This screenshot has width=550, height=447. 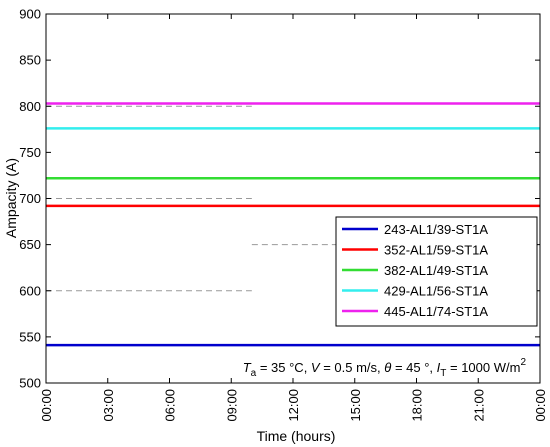 I want to click on theta-symbol: θ, so click(x=387, y=367).